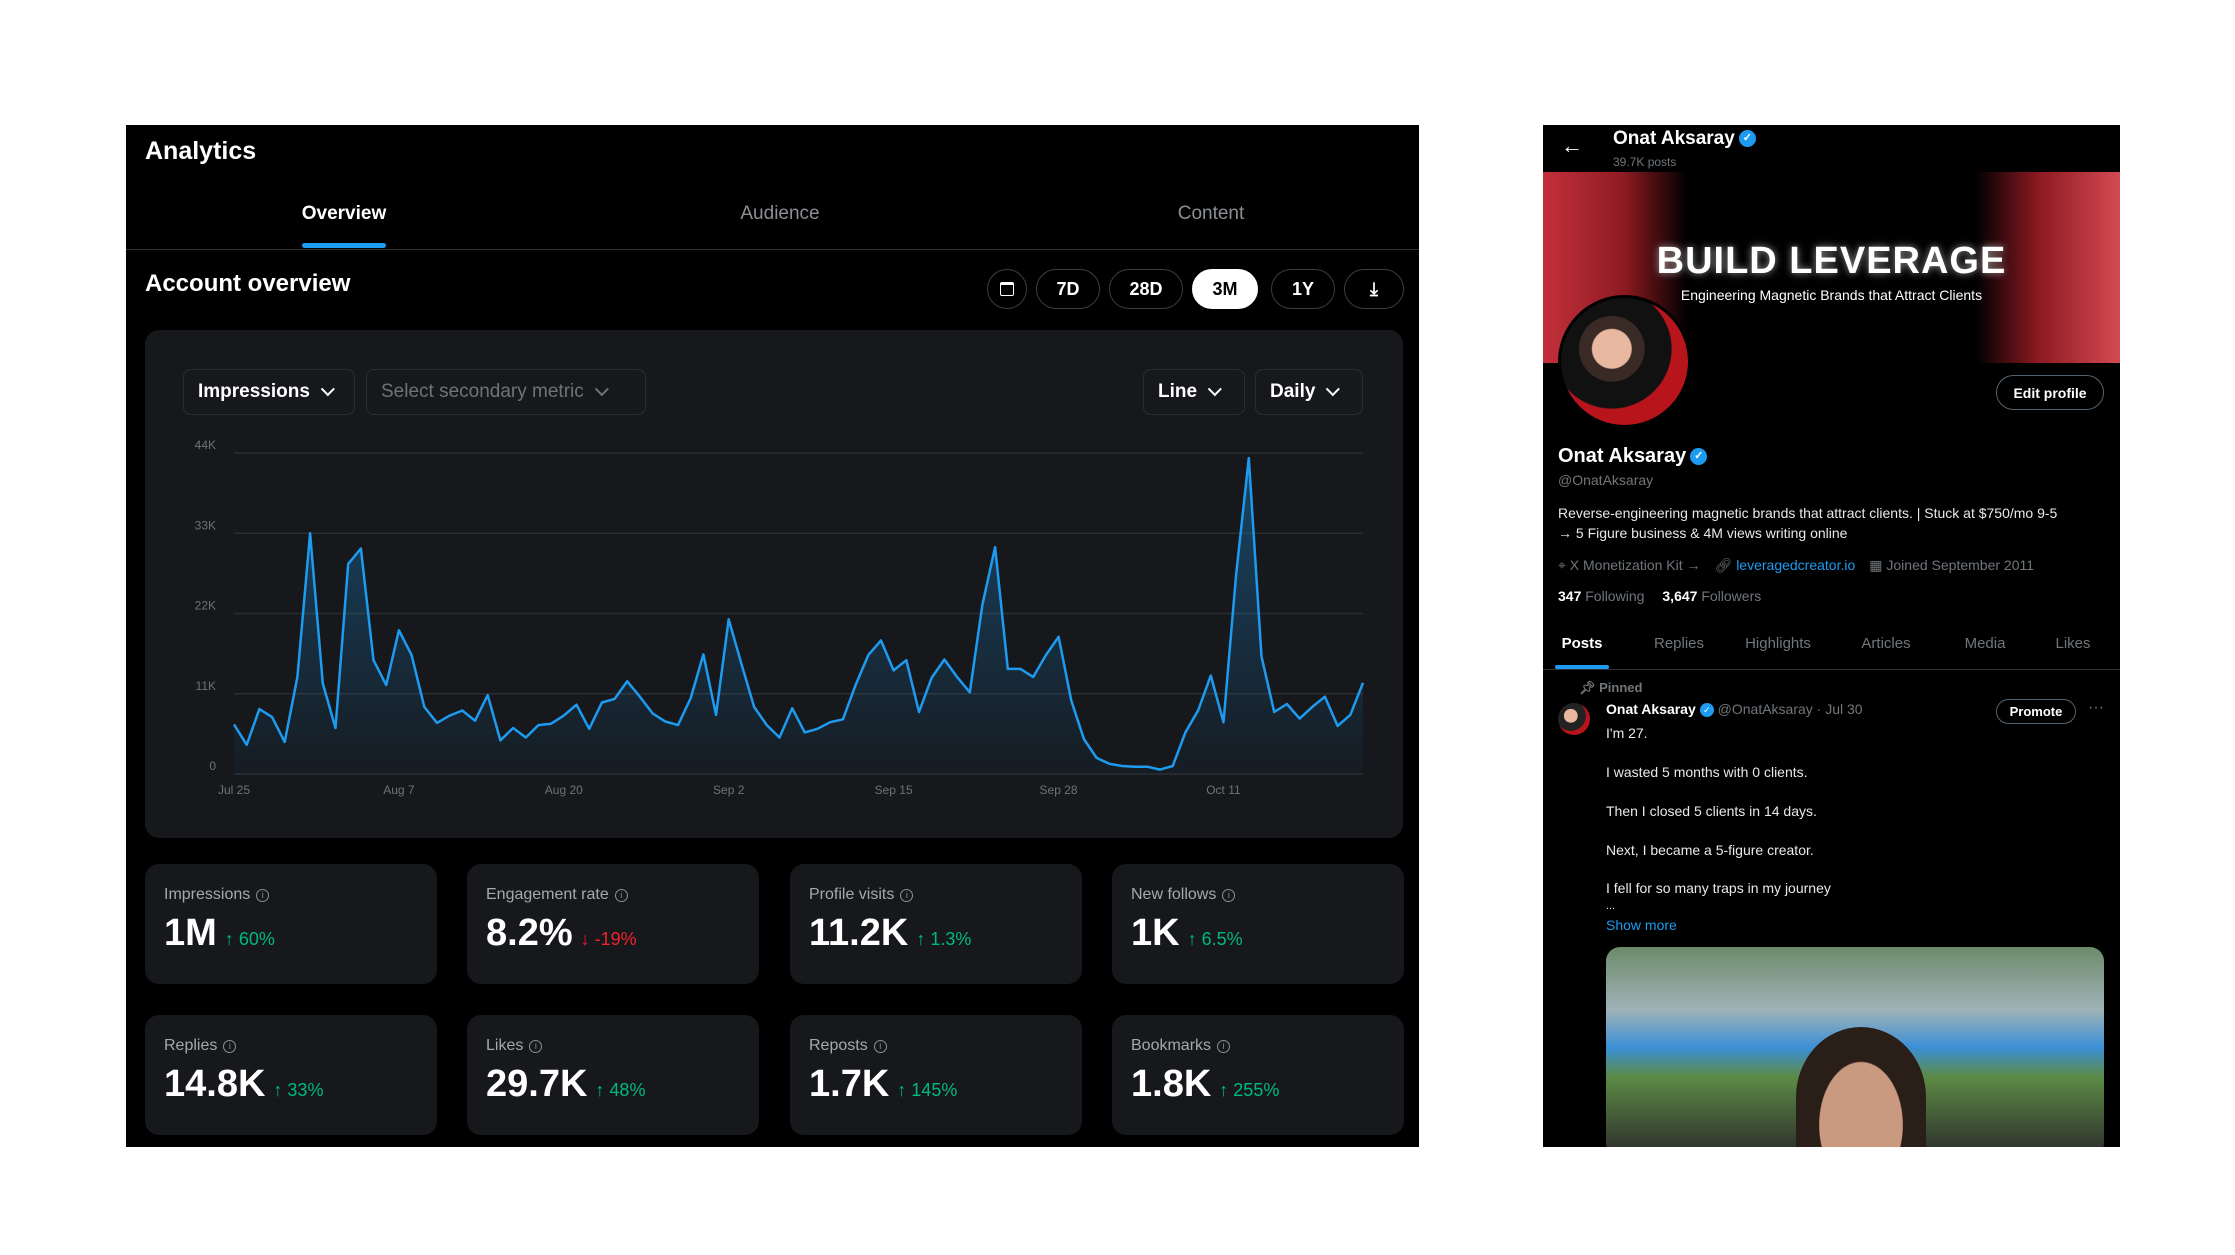  I want to click on following-link: 347 Following, so click(1601, 596).